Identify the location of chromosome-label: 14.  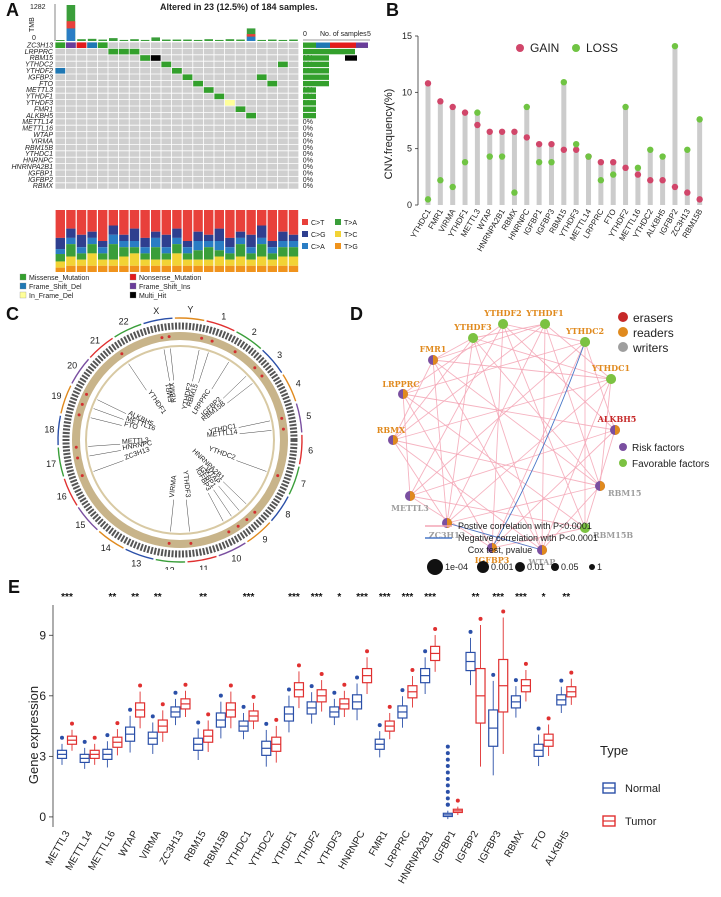
(106, 548).